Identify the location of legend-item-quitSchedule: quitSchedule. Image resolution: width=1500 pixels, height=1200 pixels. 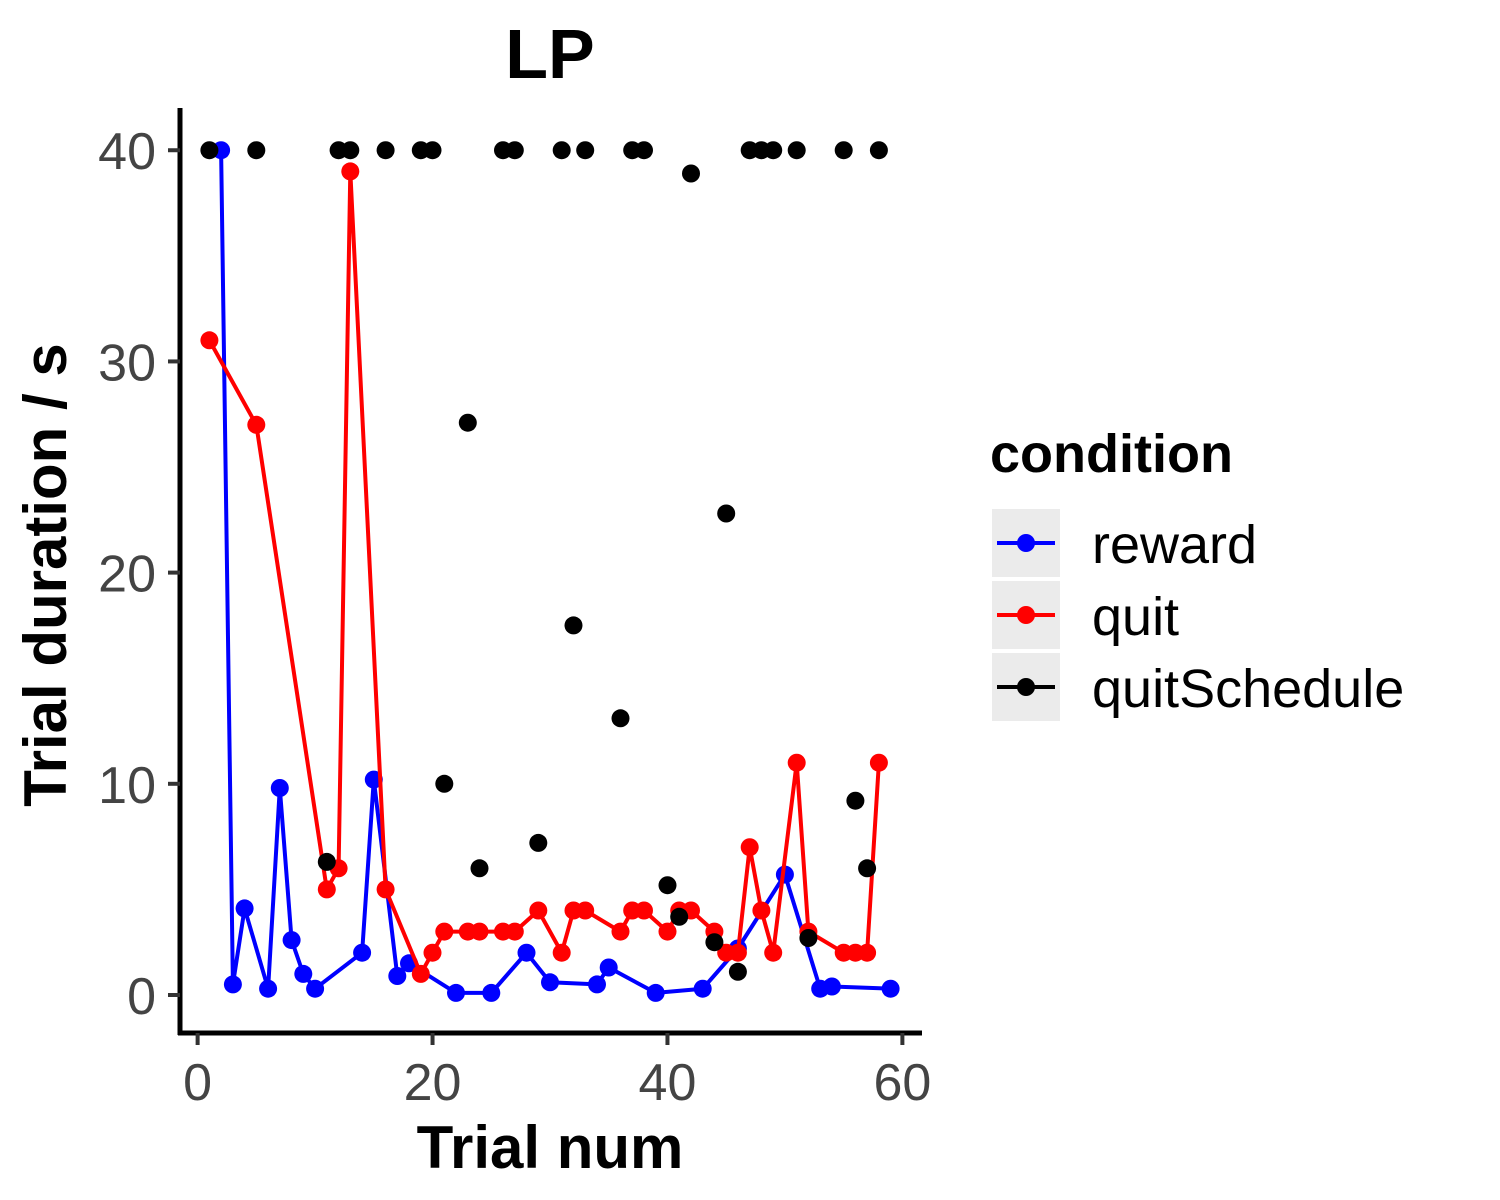
(1198, 687).